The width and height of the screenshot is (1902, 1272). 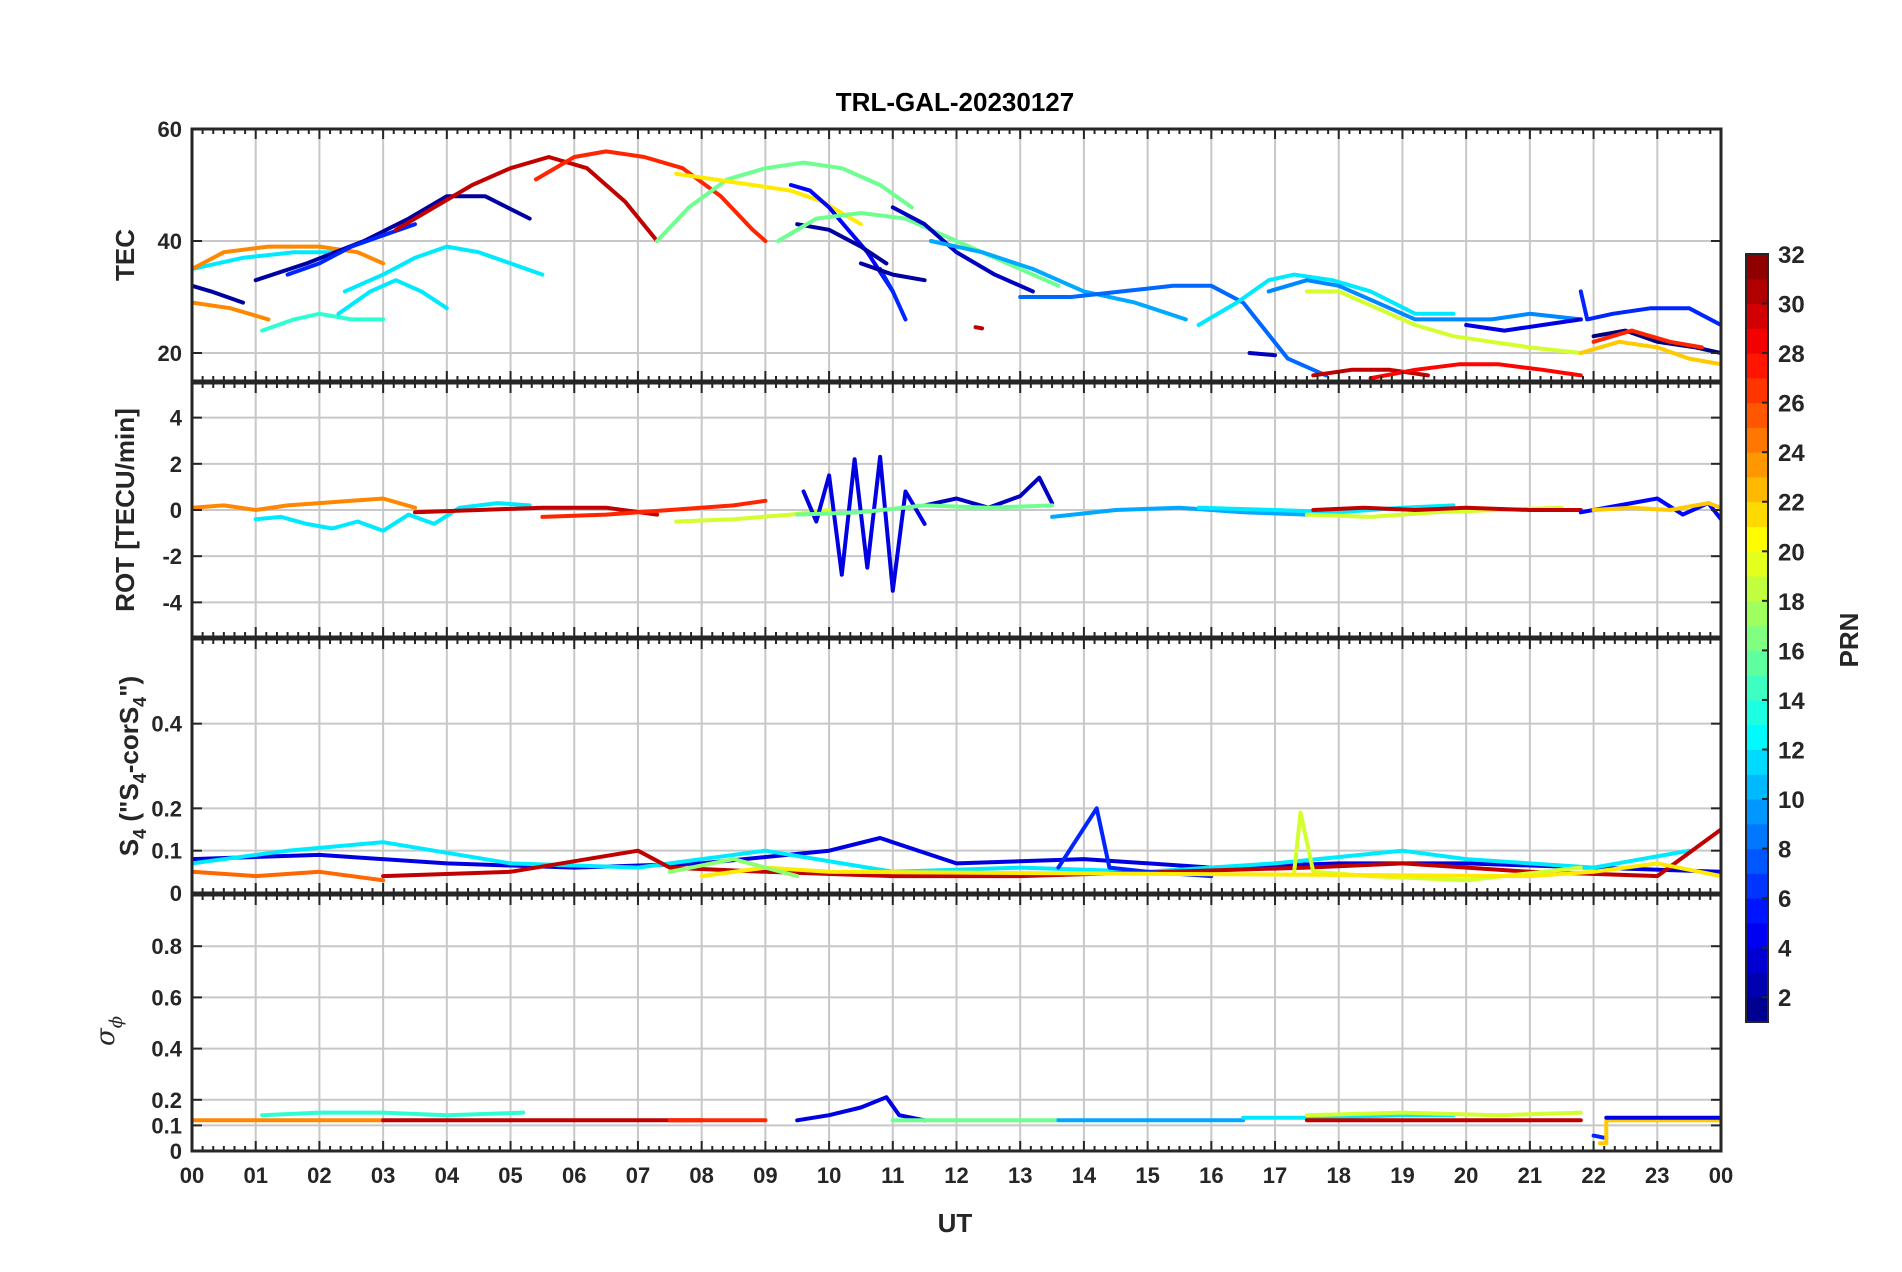 What do you see at coordinates (1657, 1175) in the screenshot?
I see `x-tick-label: 23` at bounding box center [1657, 1175].